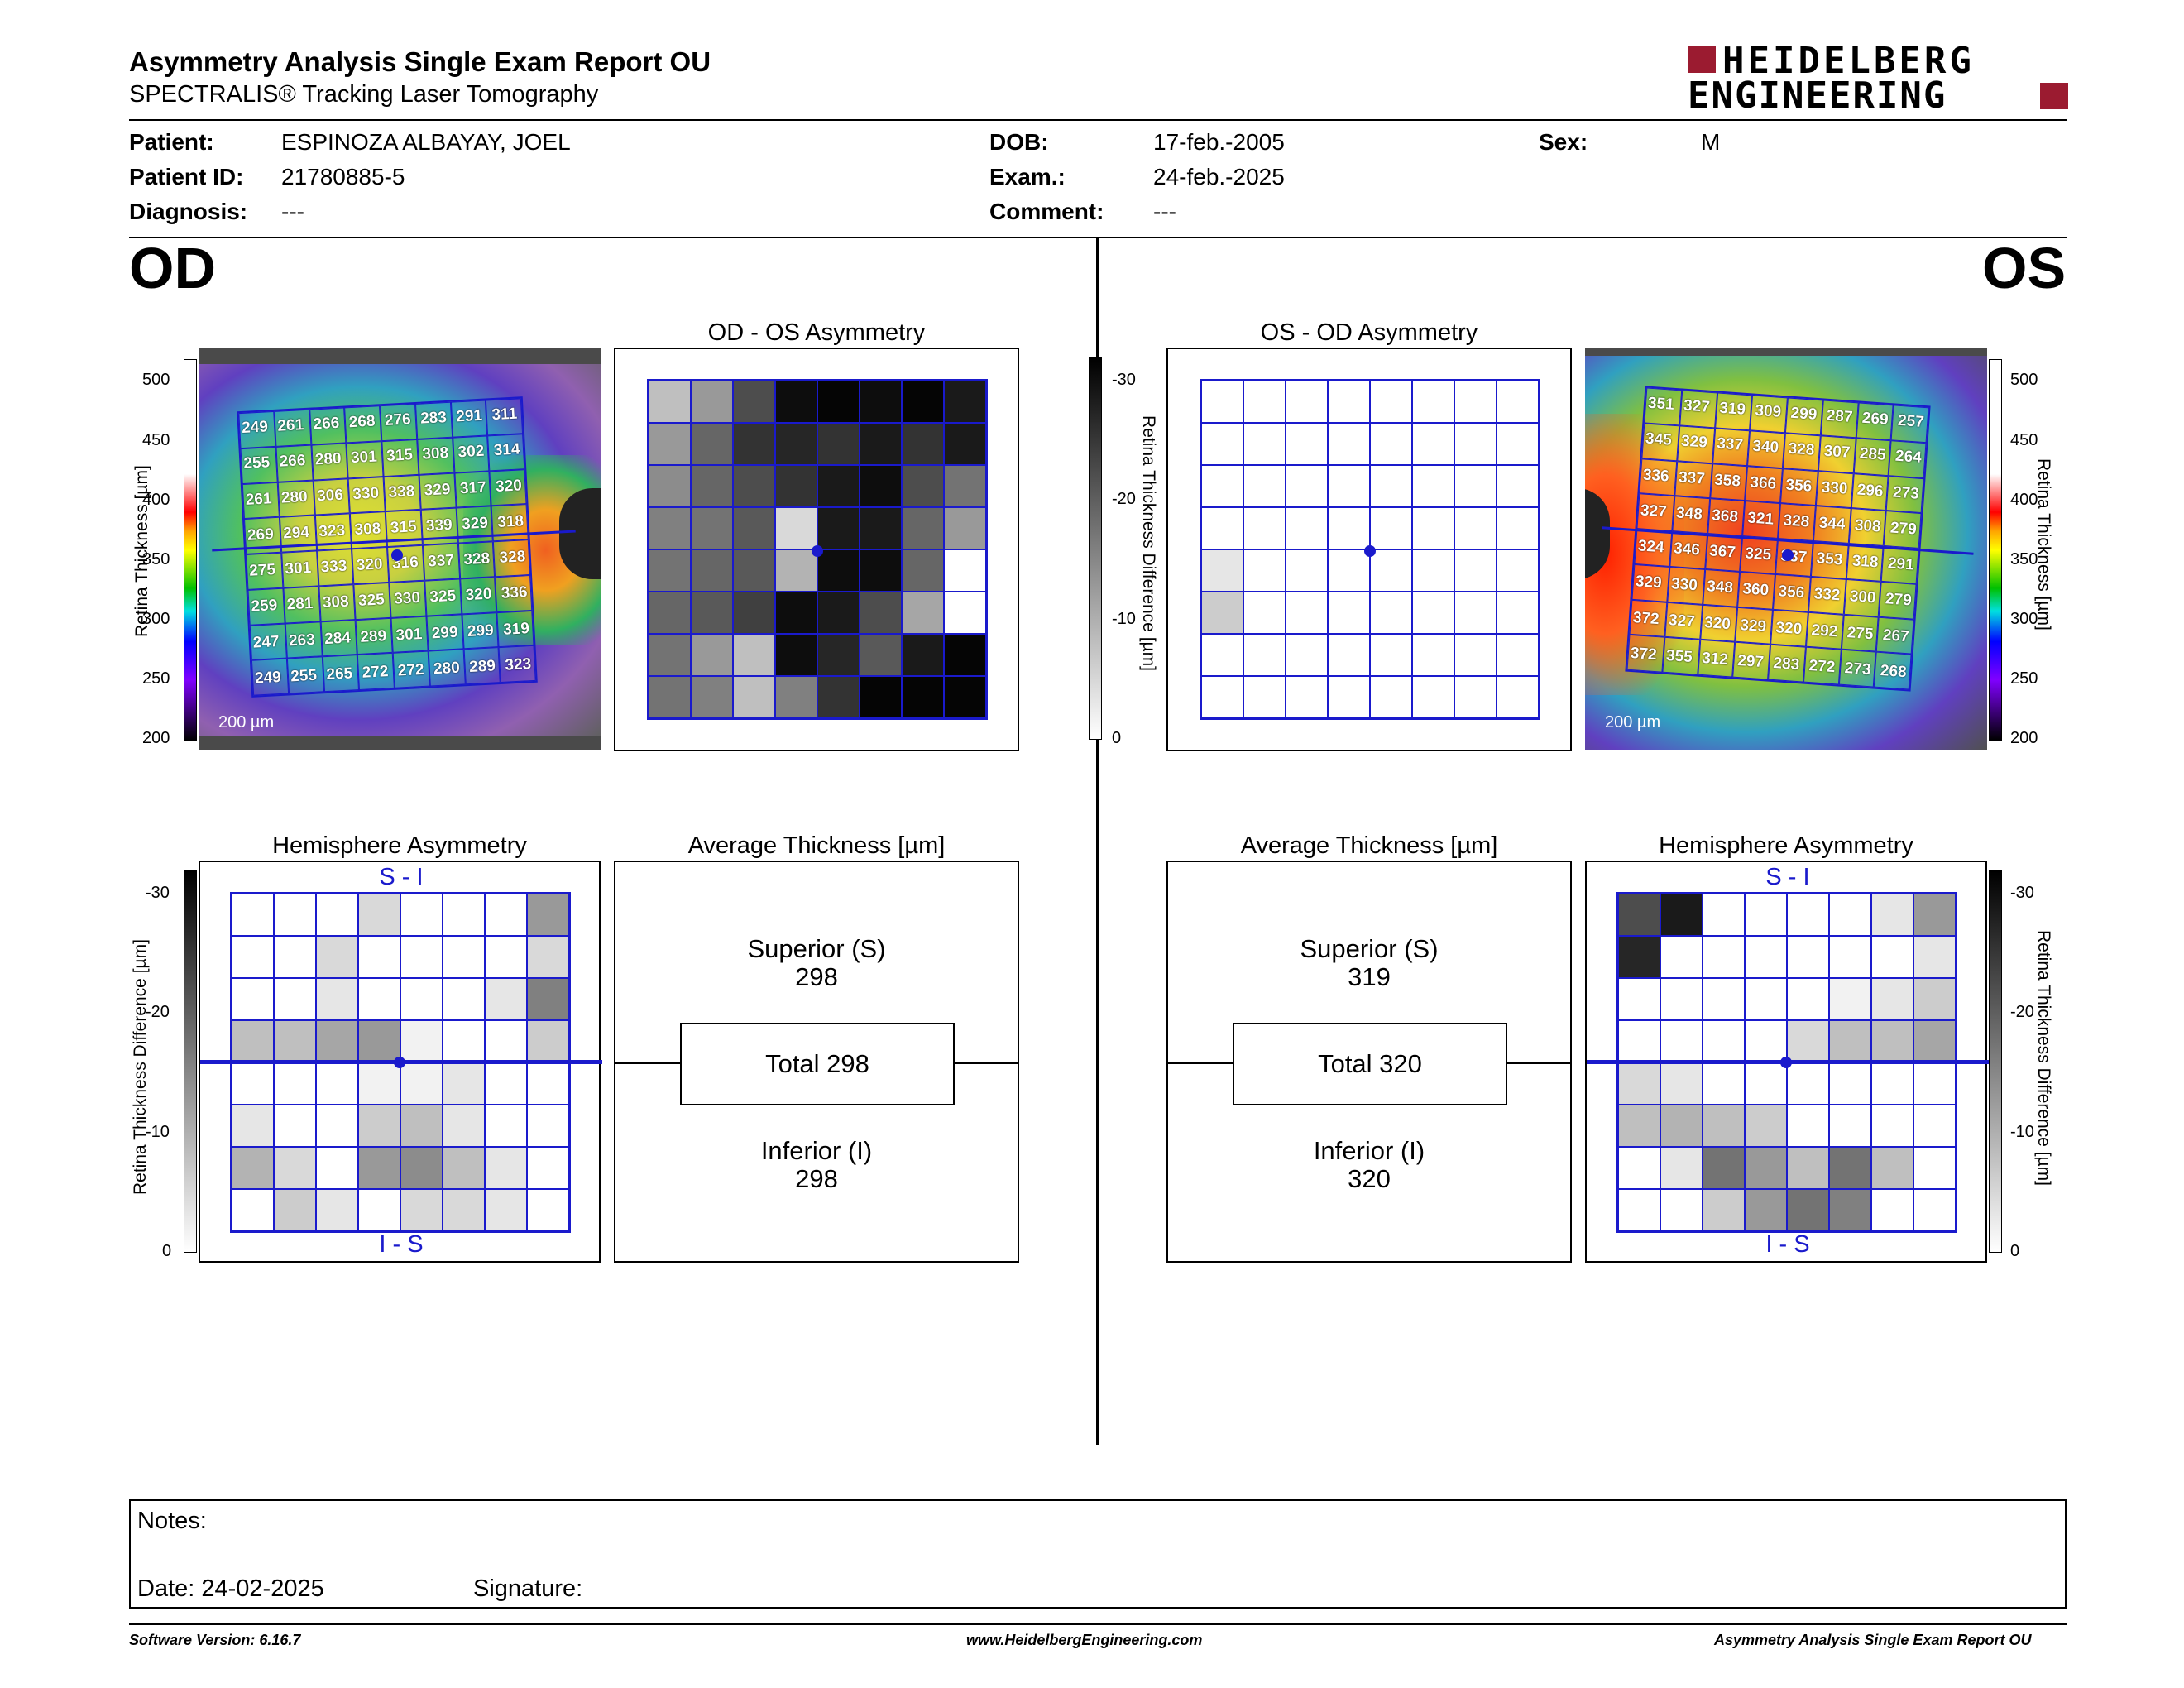 Image resolution: width=2184 pixels, height=1688 pixels. I want to click on thickness-value: 292, so click(1824, 630).